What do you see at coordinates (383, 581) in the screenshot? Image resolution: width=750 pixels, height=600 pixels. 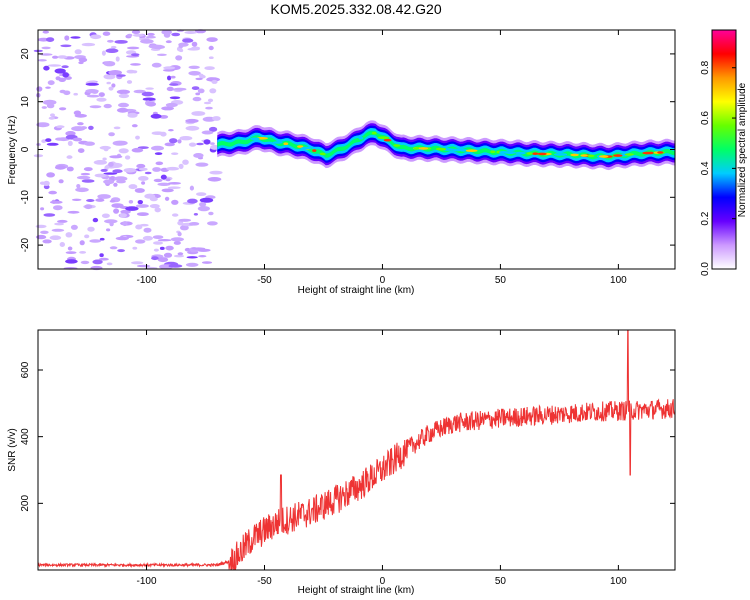 I see `snr-x-tick-label: 0` at bounding box center [383, 581].